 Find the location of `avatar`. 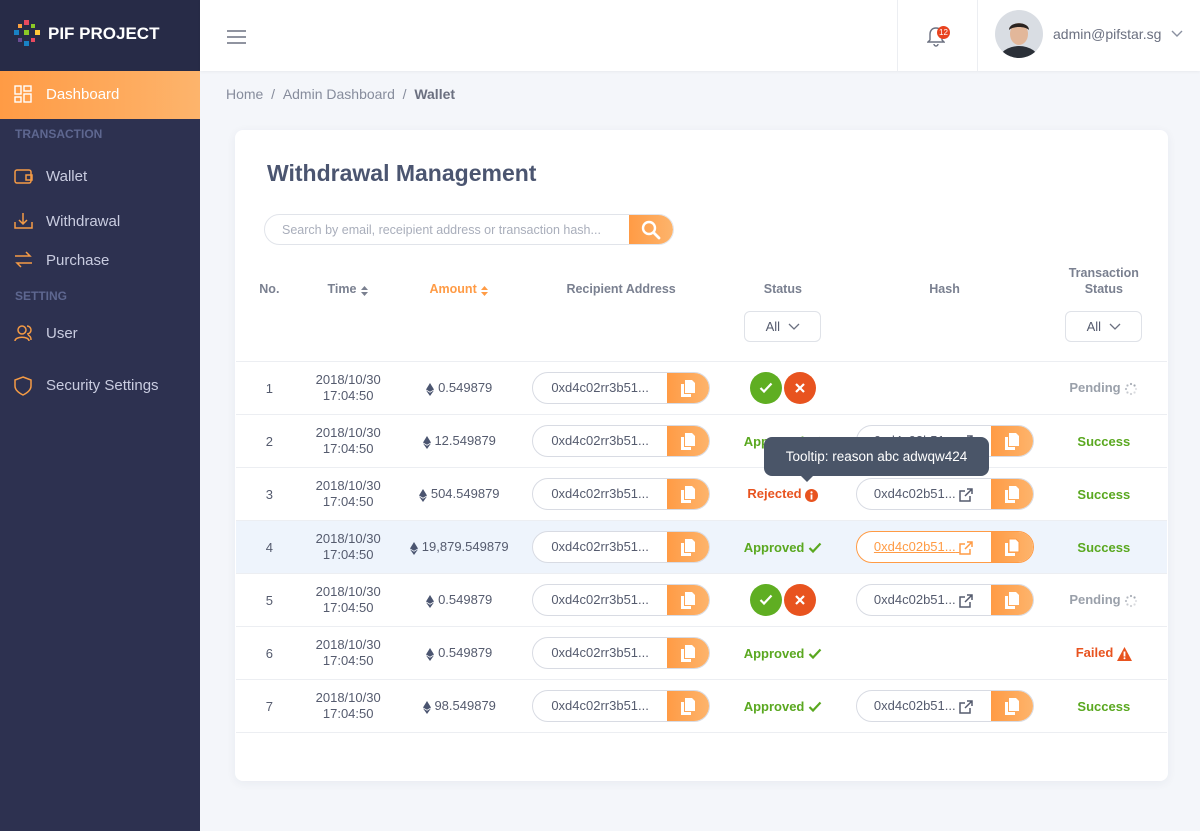

avatar is located at coordinates (1019, 34).